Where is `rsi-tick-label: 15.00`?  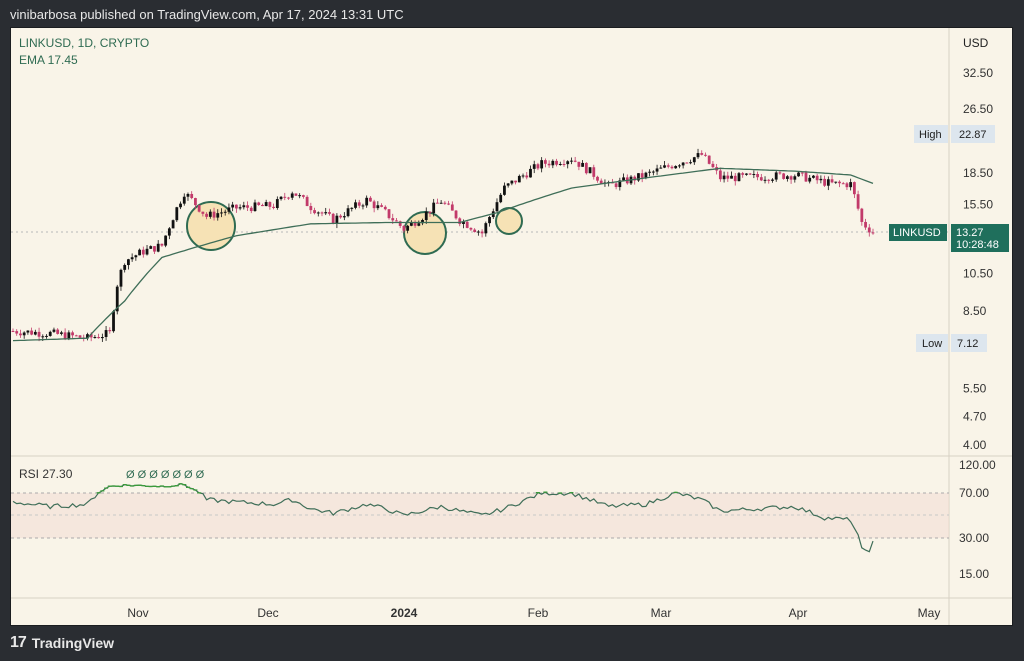 rsi-tick-label: 15.00 is located at coordinates (974, 574).